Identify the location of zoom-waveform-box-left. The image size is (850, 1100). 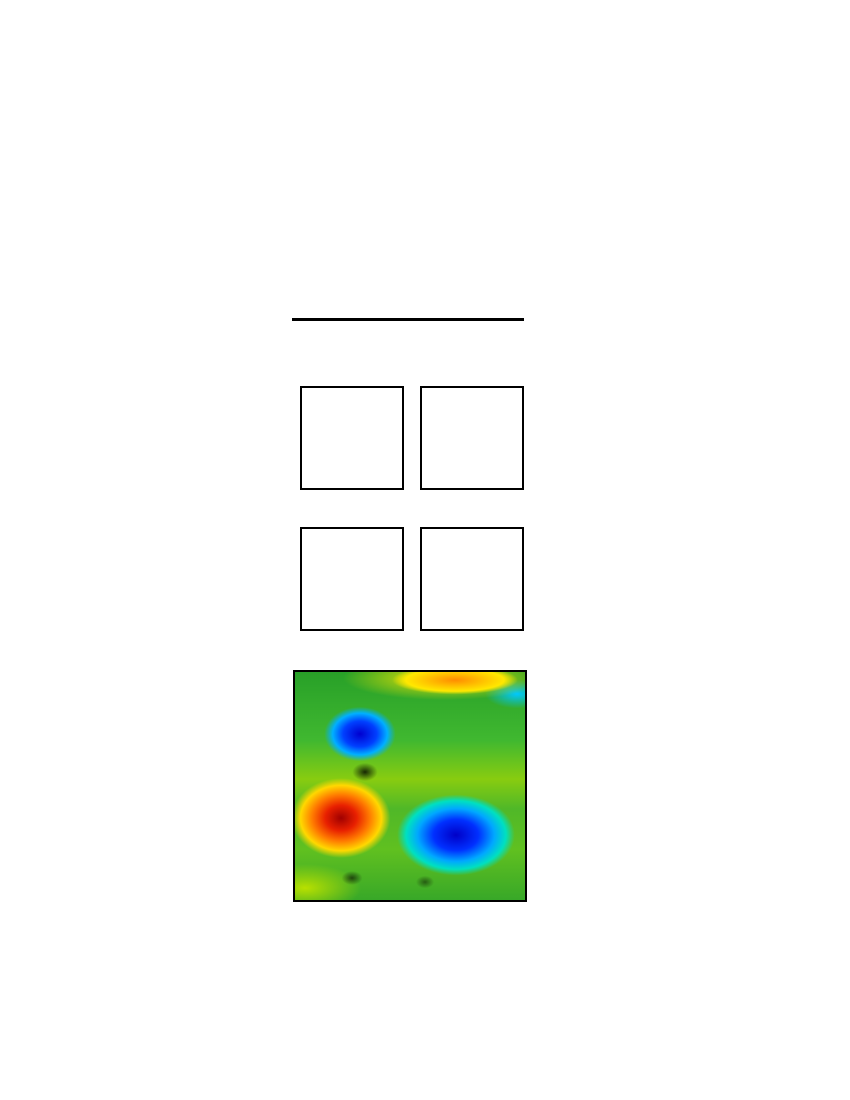
(352, 438).